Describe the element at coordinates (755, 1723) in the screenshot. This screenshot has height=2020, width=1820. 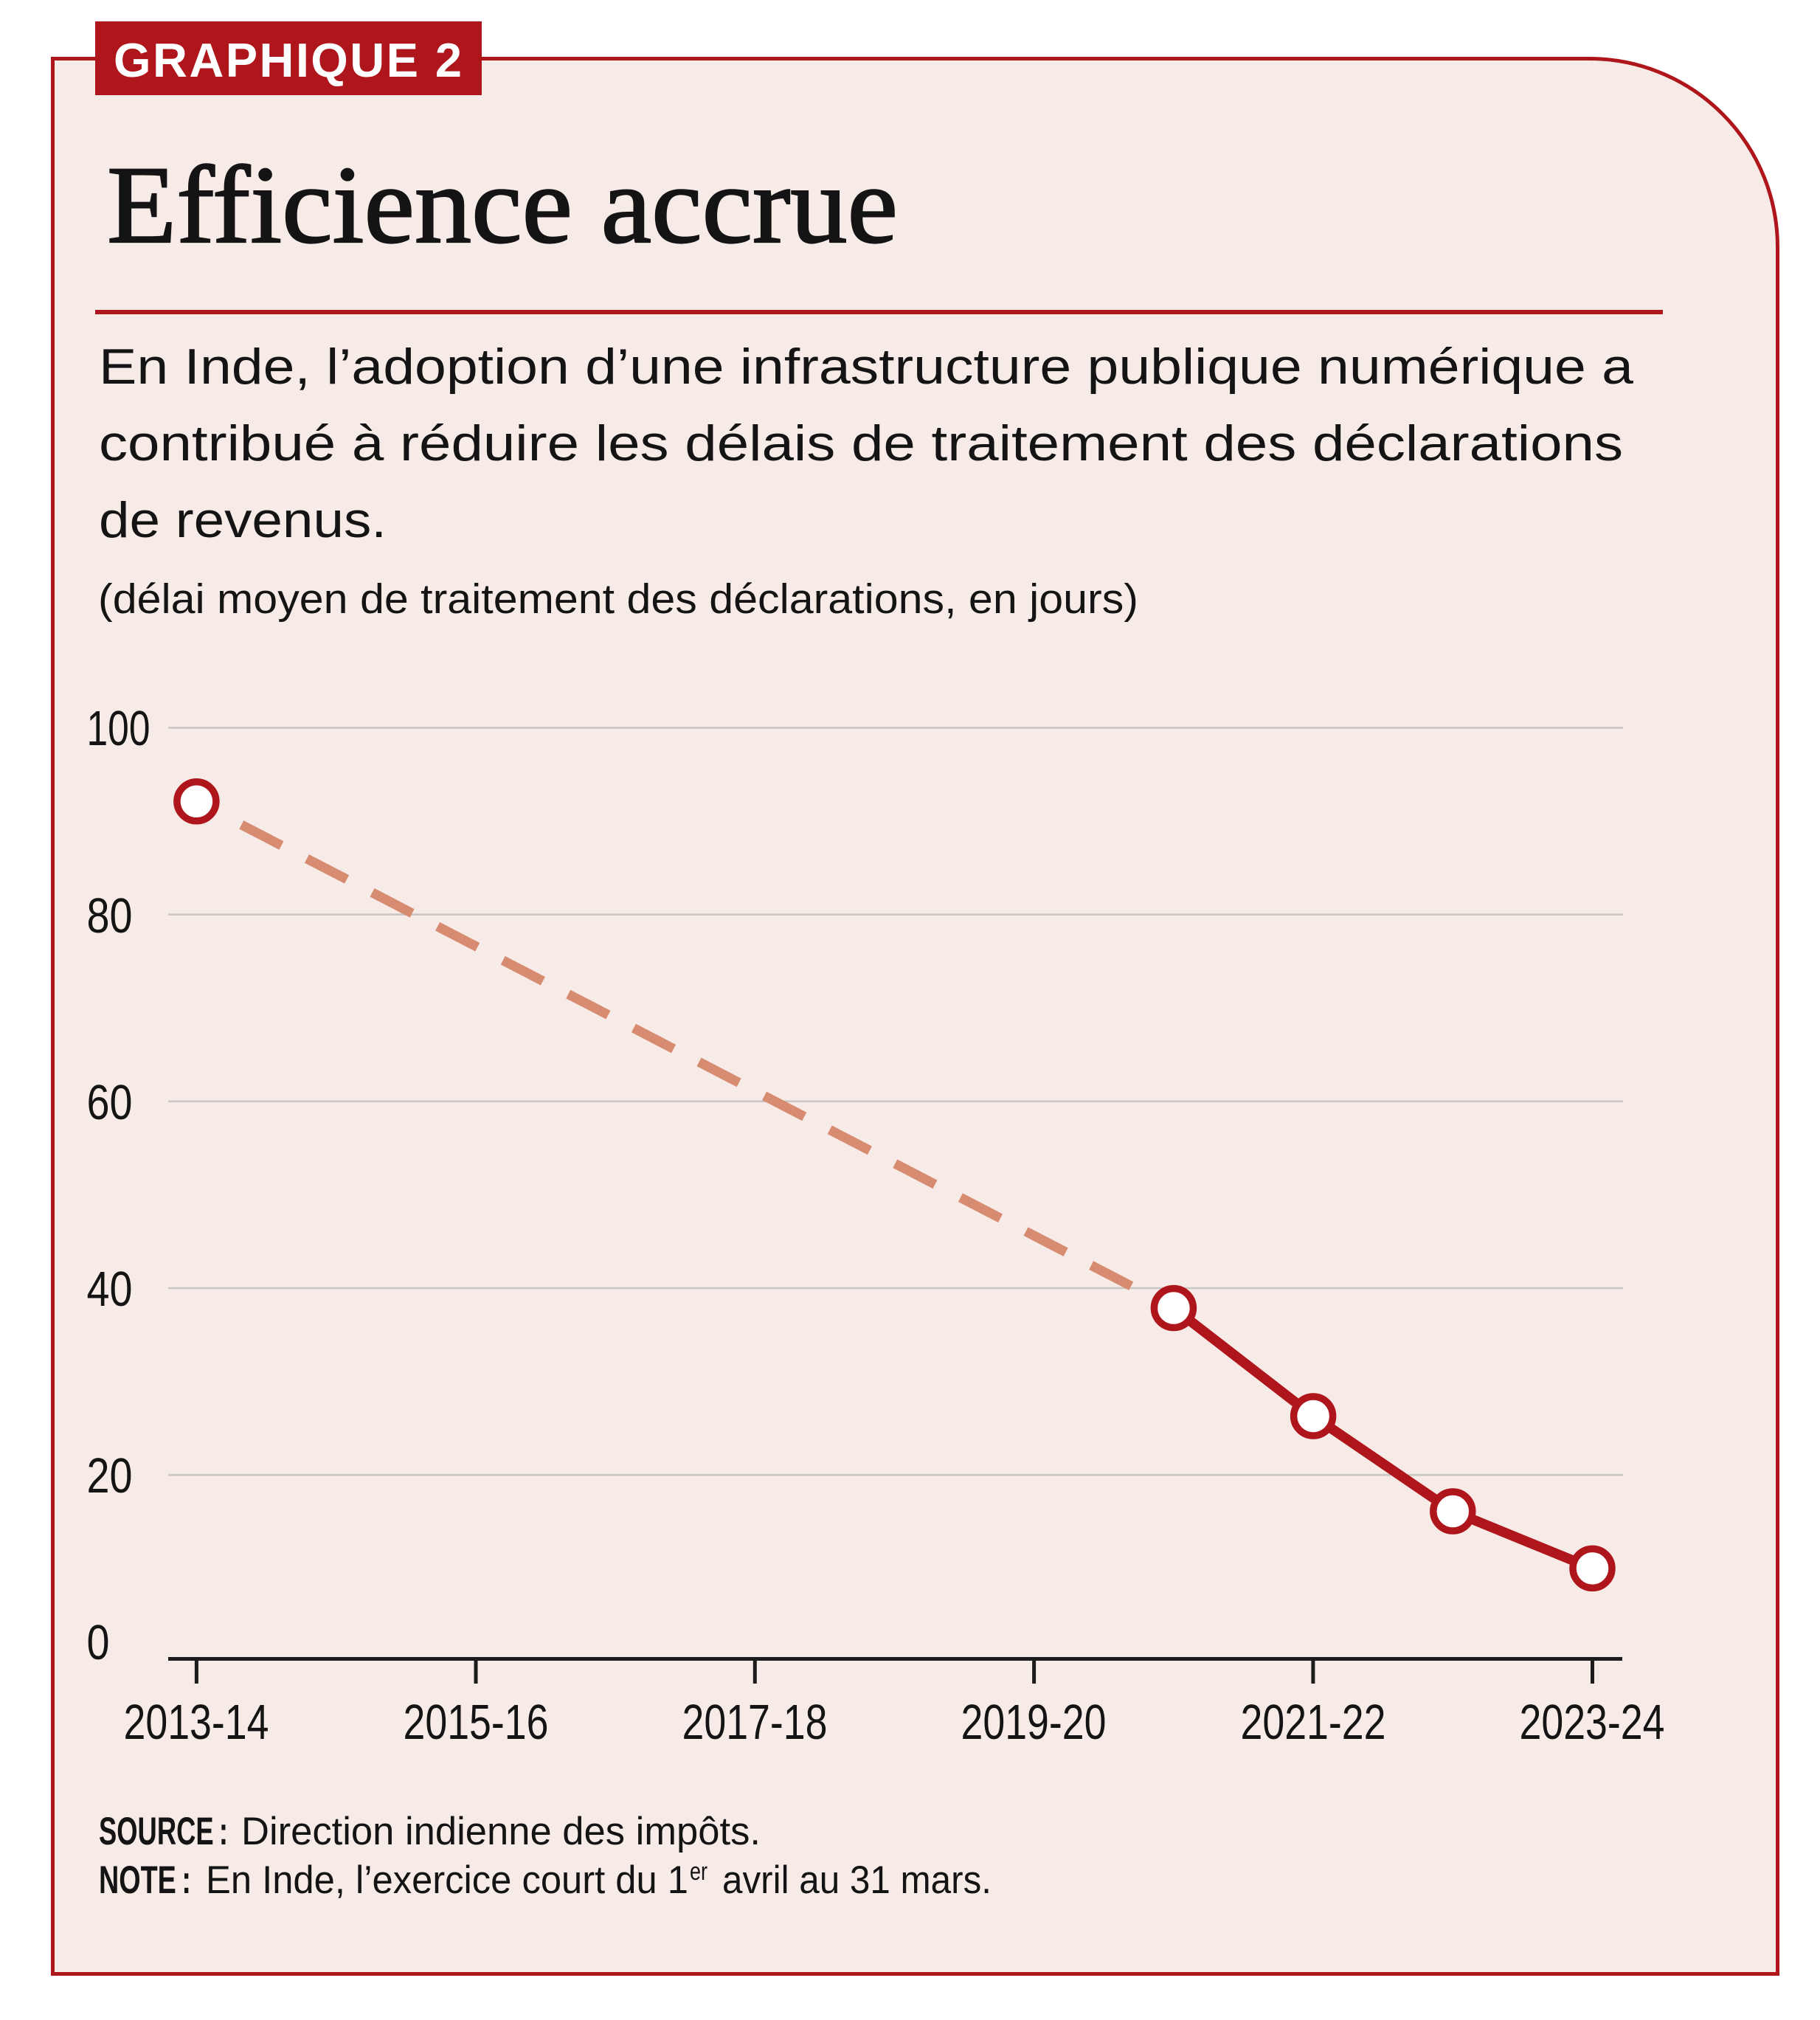
I see `svg-text: 2017-18` at that location.